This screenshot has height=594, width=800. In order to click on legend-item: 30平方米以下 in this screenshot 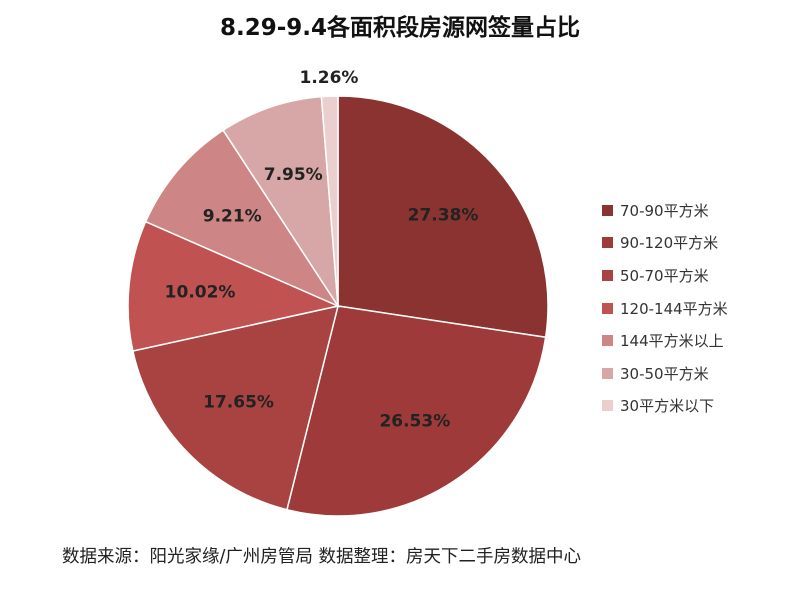, I will do `click(665, 406)`.